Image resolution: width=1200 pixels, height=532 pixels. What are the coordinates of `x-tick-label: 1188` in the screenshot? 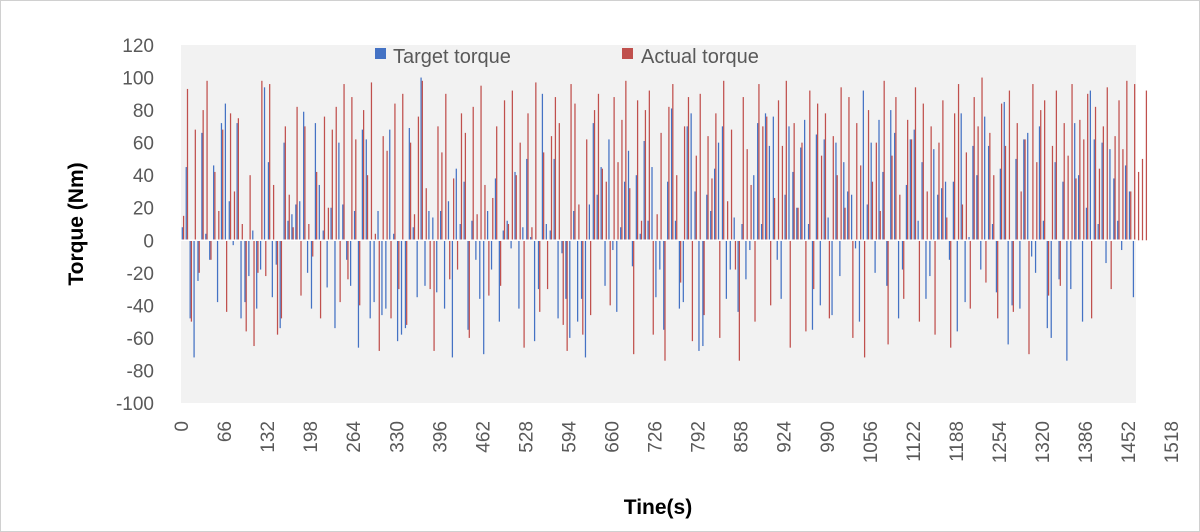 It's located at (957, 441).